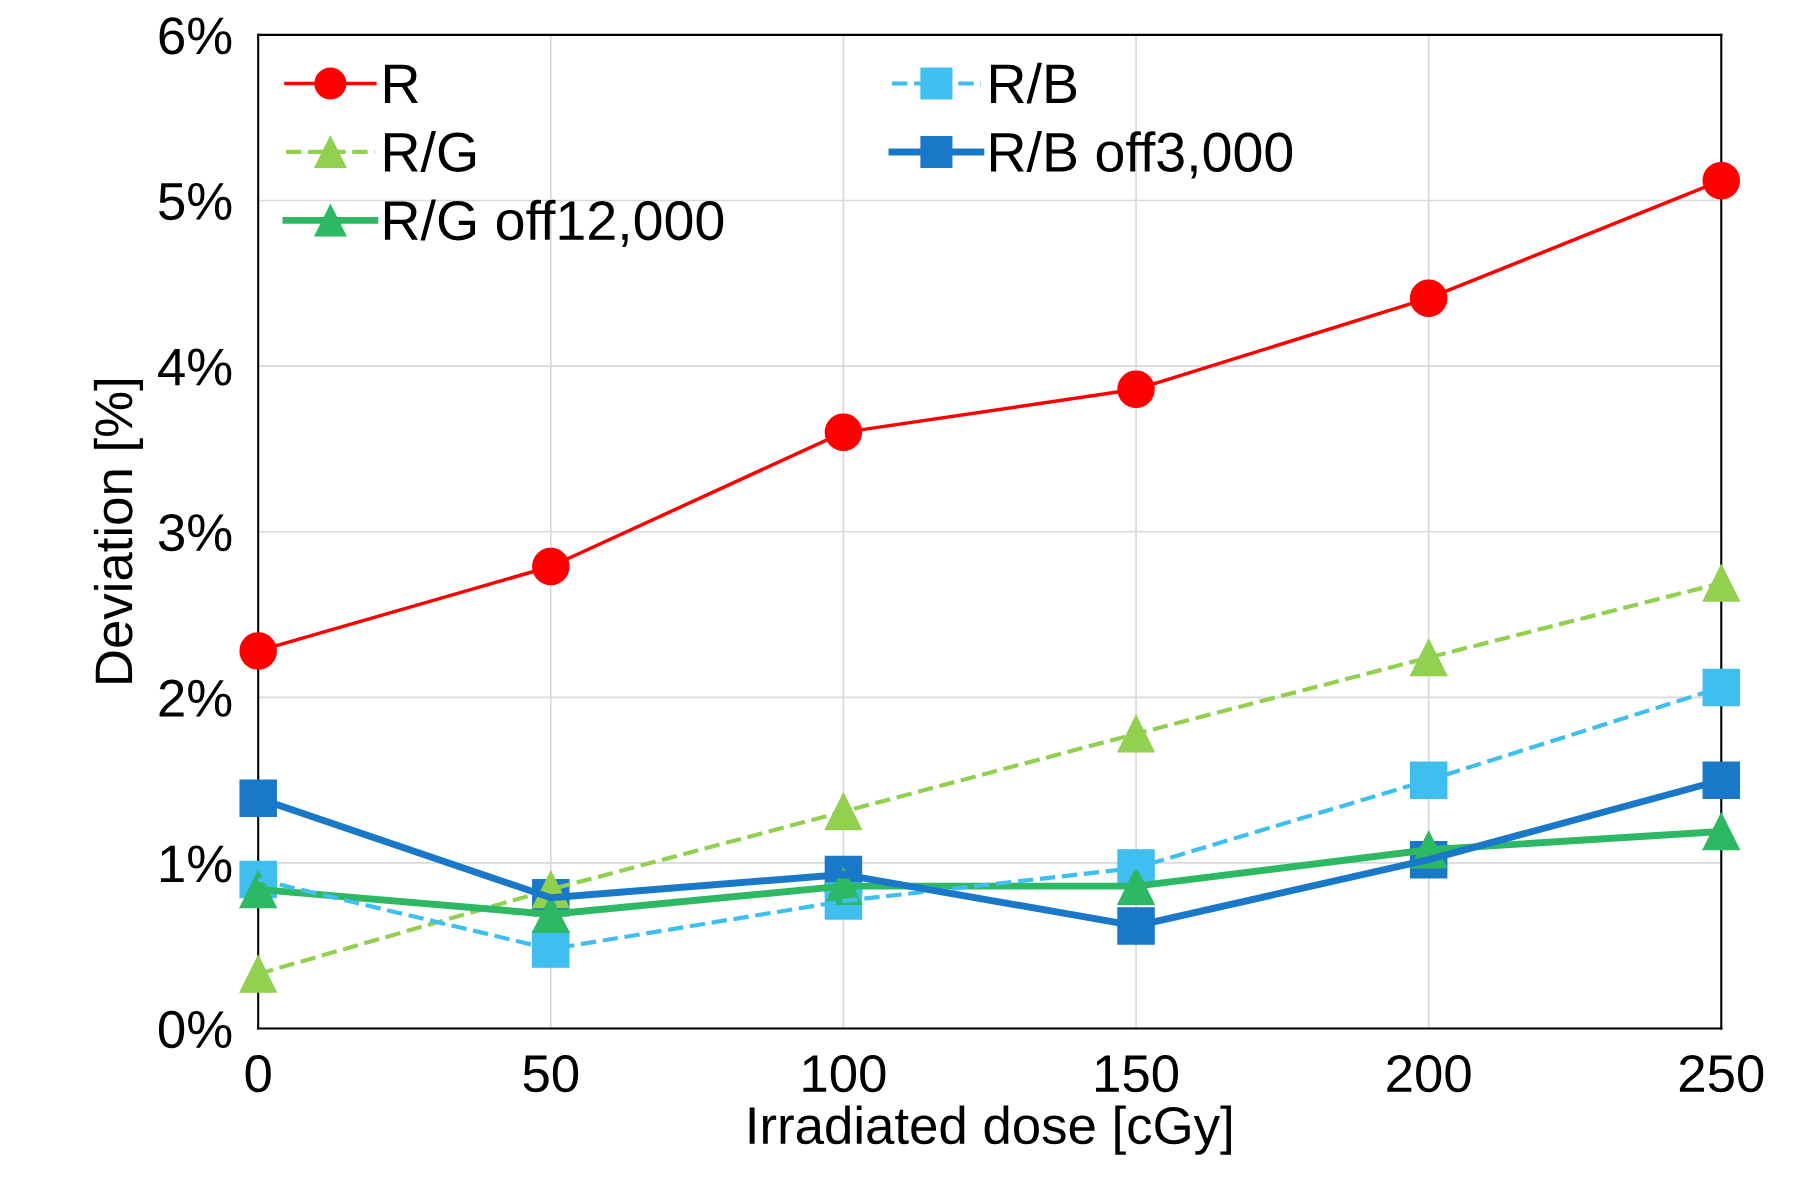 This screenshot has height=1203, width=1793. Describe the element at coordinates (195, 533) in the screenshot. I see `y-tick-label: 3%` at that location.